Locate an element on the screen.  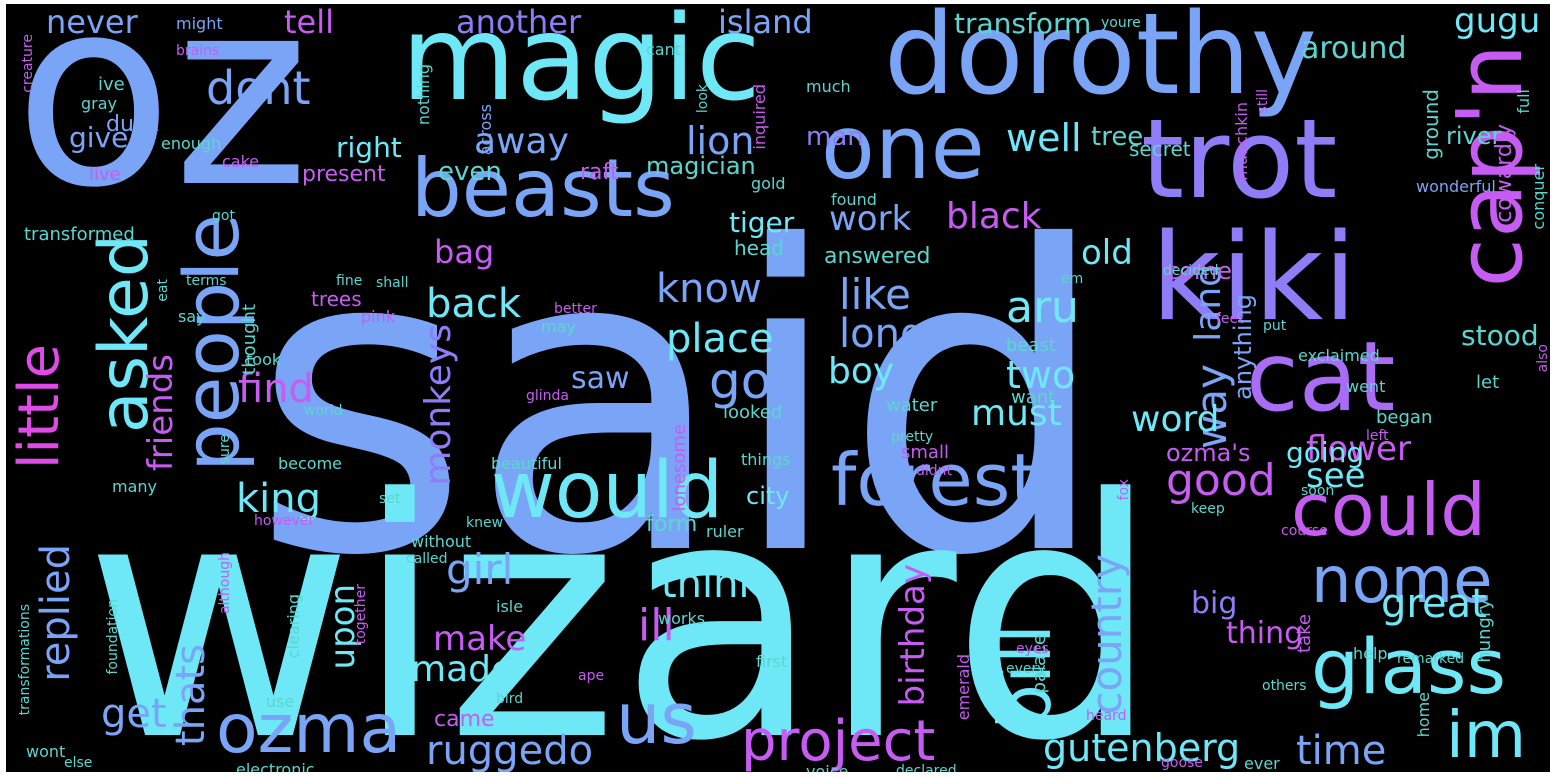
cloud-word: ever is located at coordinates (1262, 763).